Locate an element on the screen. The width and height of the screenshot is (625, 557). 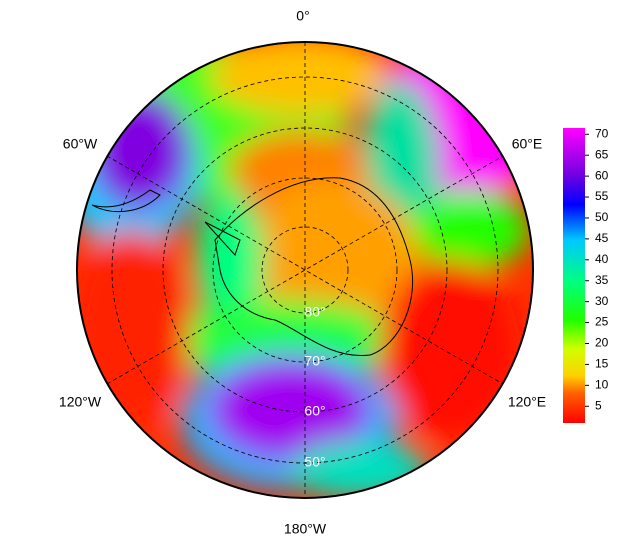
lat-label: 70° is located at coordinates (314, 361).